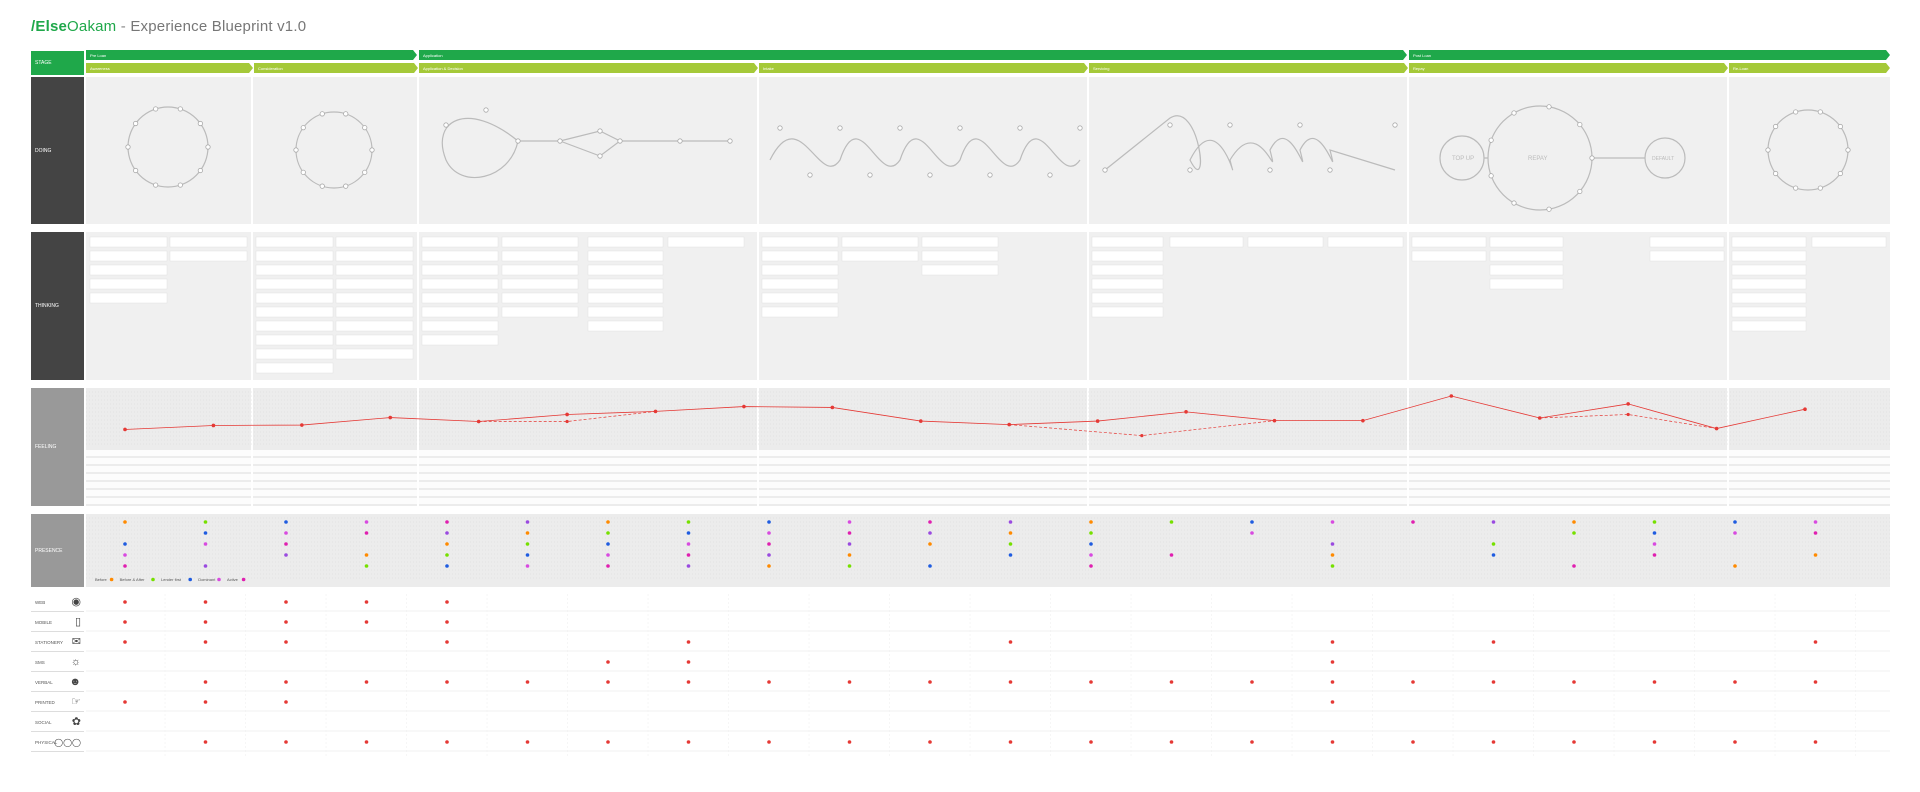 The width and height of the screenshot is (1920, 792). What do you see at coordinates (207, 579) in the screenshot?
I see `presence-legend-label: Dominant` at bounding box center [207, 579].